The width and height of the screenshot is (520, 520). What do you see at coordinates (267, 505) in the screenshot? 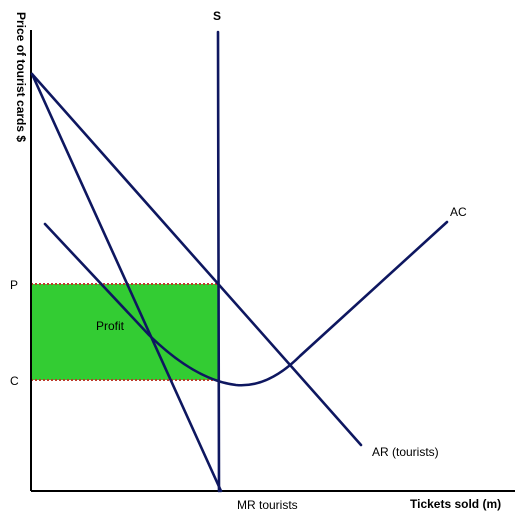
I see `mr-label: MR tourists` at bounding box center [267, 505].